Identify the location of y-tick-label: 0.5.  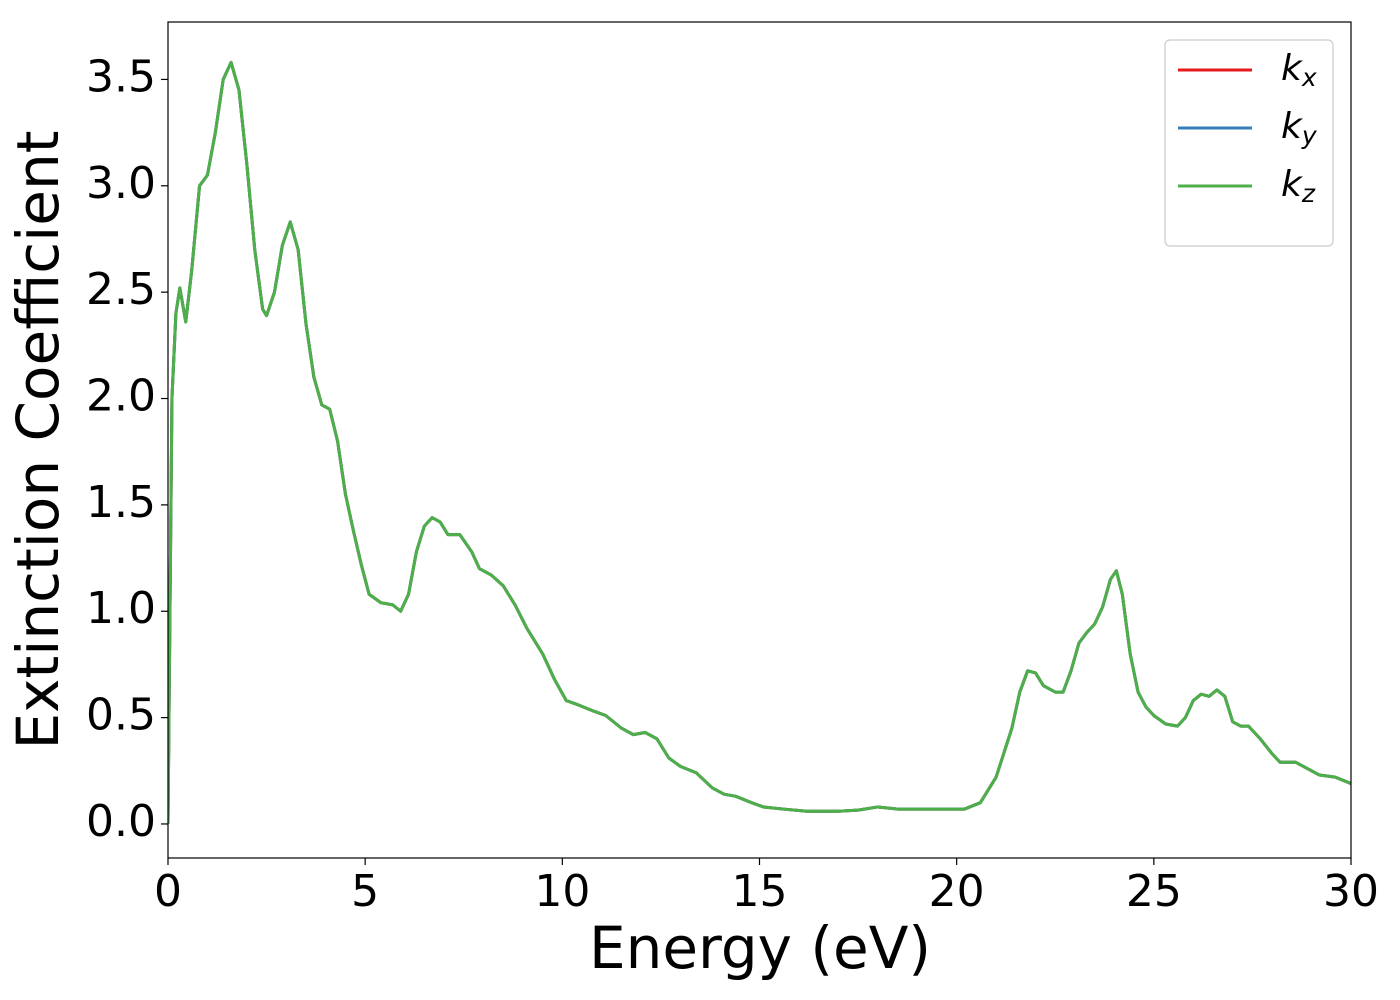
(121, 715).